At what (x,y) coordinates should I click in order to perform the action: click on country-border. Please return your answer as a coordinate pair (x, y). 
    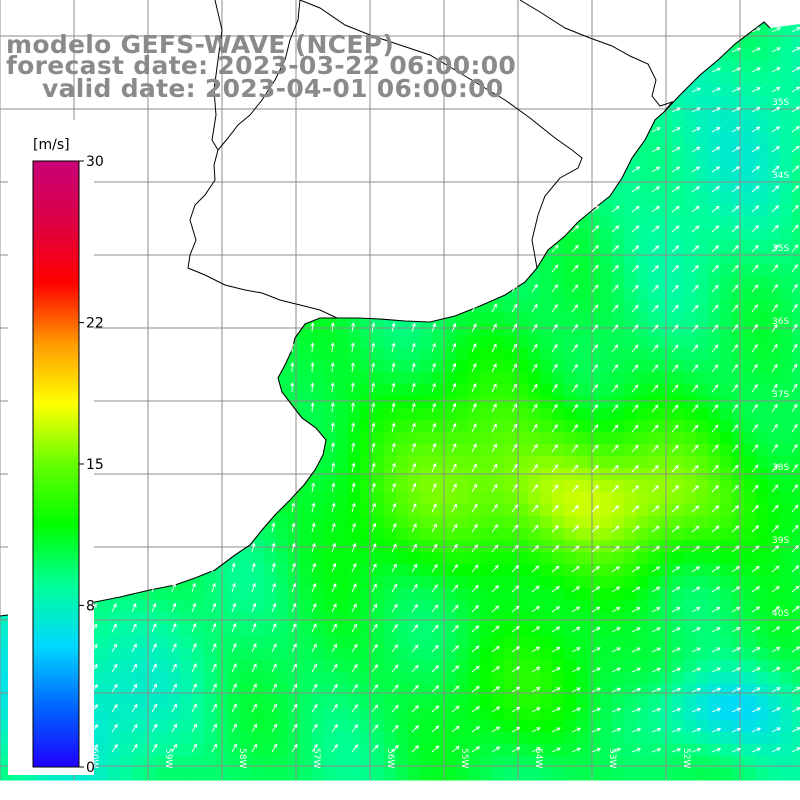
    Looking at the image, I should click on (262, 159).